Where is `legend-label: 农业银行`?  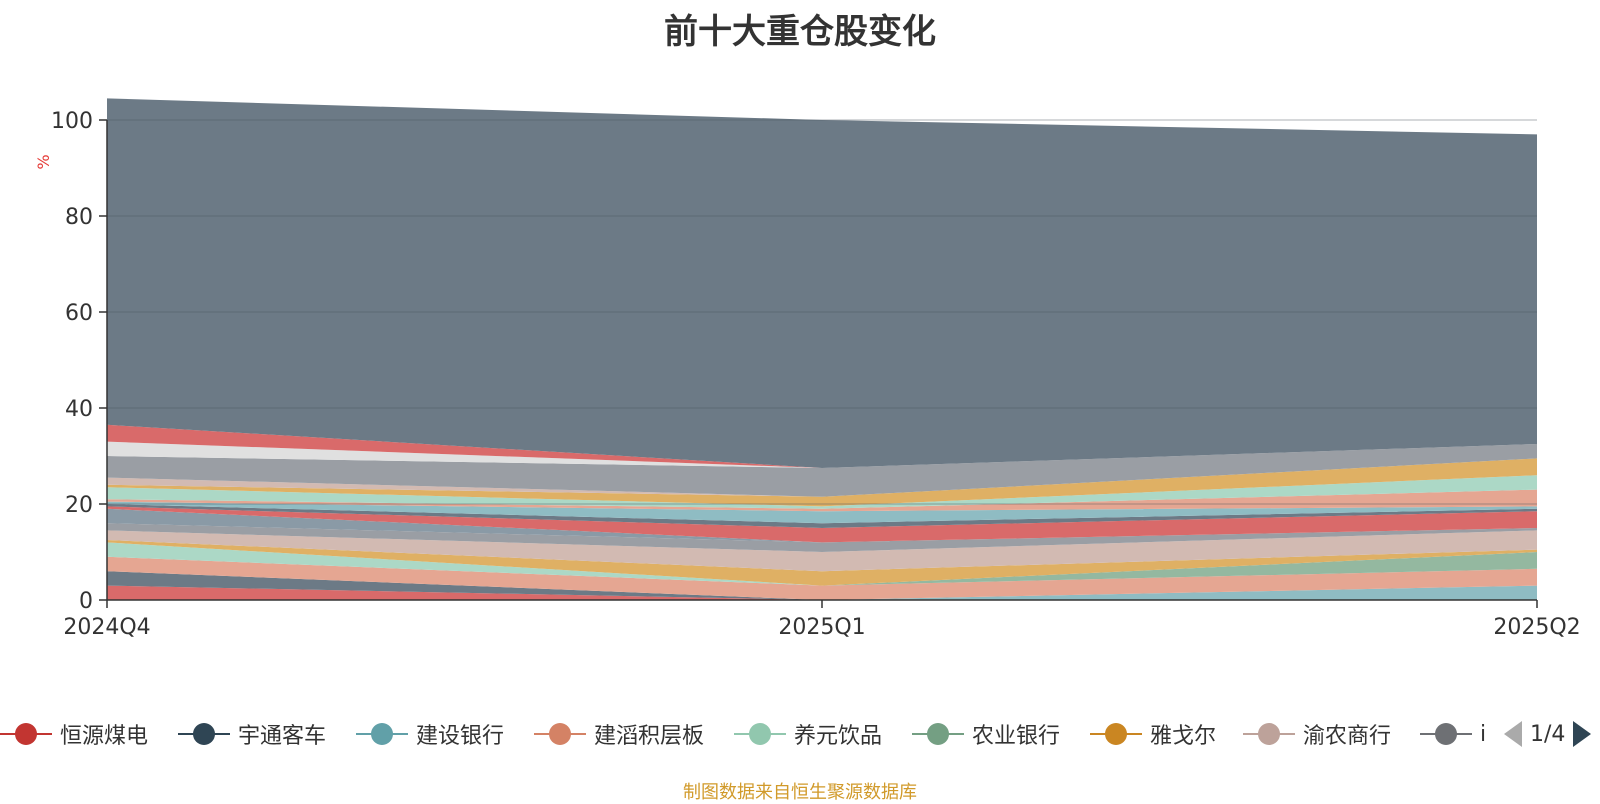
legend-label: 农业银行 is located at coordinates (1016, 736).